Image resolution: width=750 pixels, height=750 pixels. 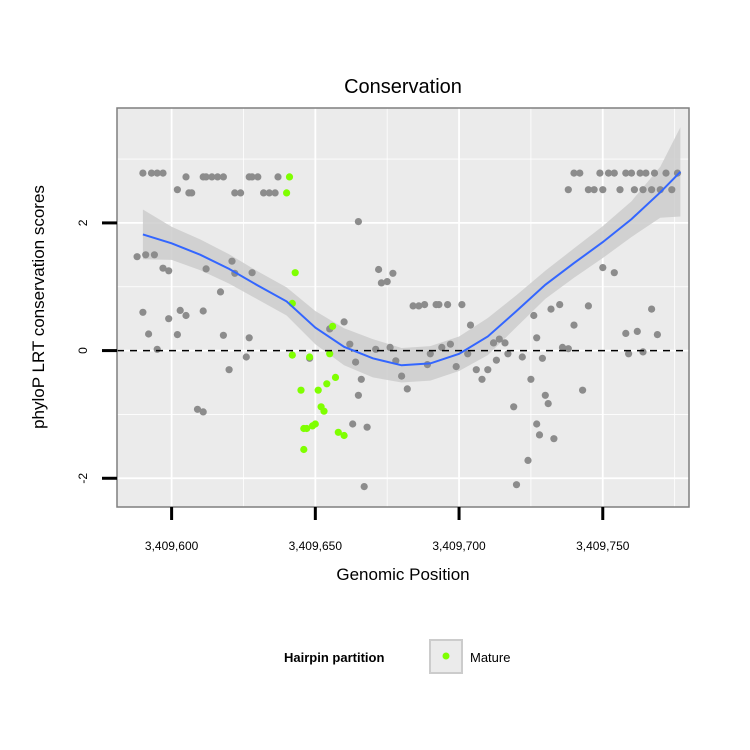 I want to click on x-axis-title: Genomic Position, so click(x=402, y=574).